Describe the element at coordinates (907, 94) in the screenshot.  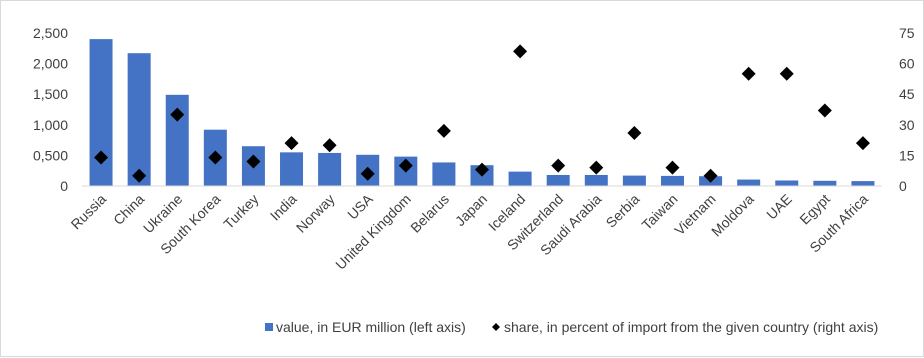
I see `right-tick-label: 45` at that location.